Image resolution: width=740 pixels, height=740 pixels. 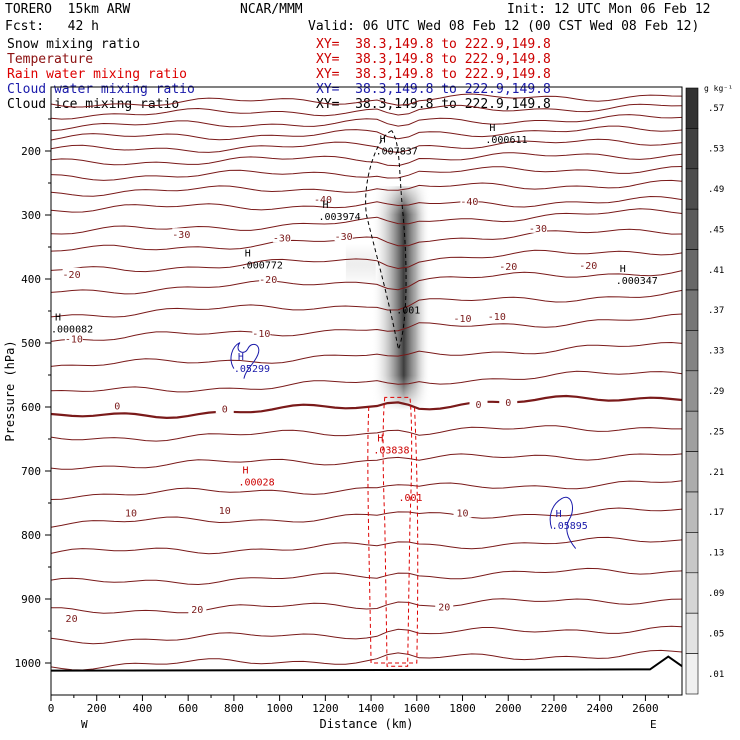 What do you see at coordinates (97, 708) in the screenshot?
I see `x-tick-label: 200` at bounding box center [97, 708].